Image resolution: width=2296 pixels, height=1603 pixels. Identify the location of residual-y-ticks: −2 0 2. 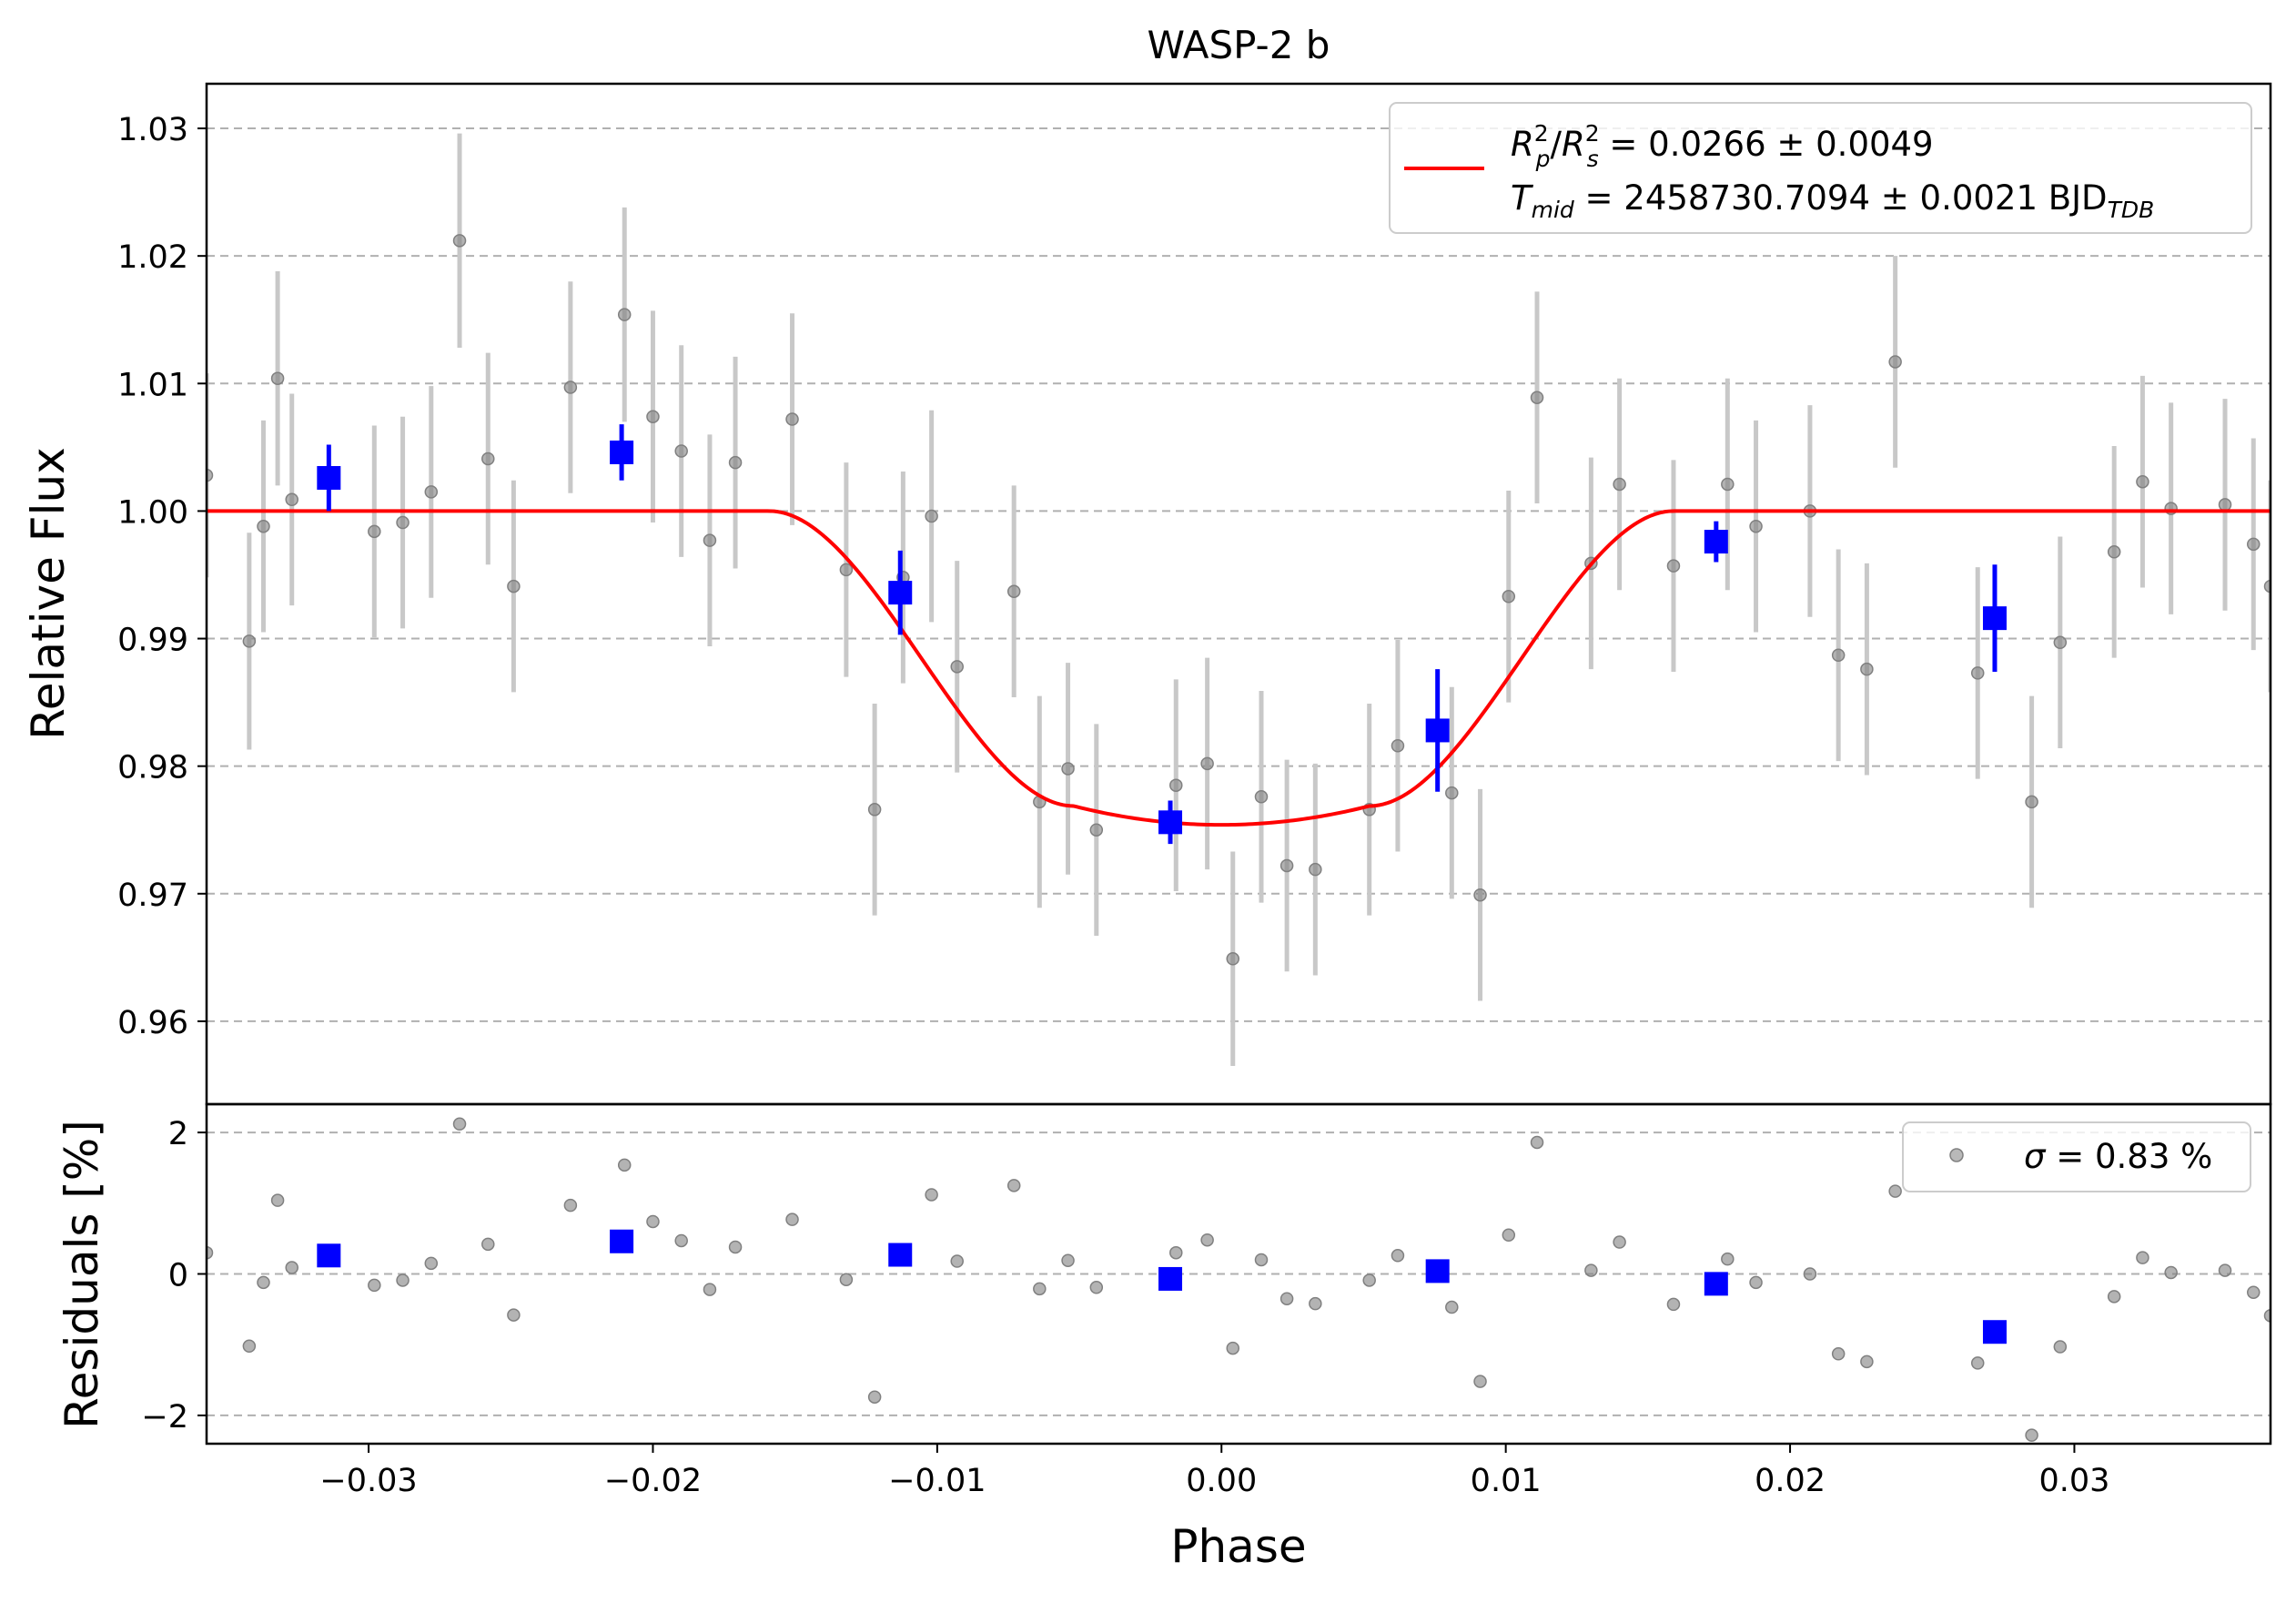
(174, 1276).